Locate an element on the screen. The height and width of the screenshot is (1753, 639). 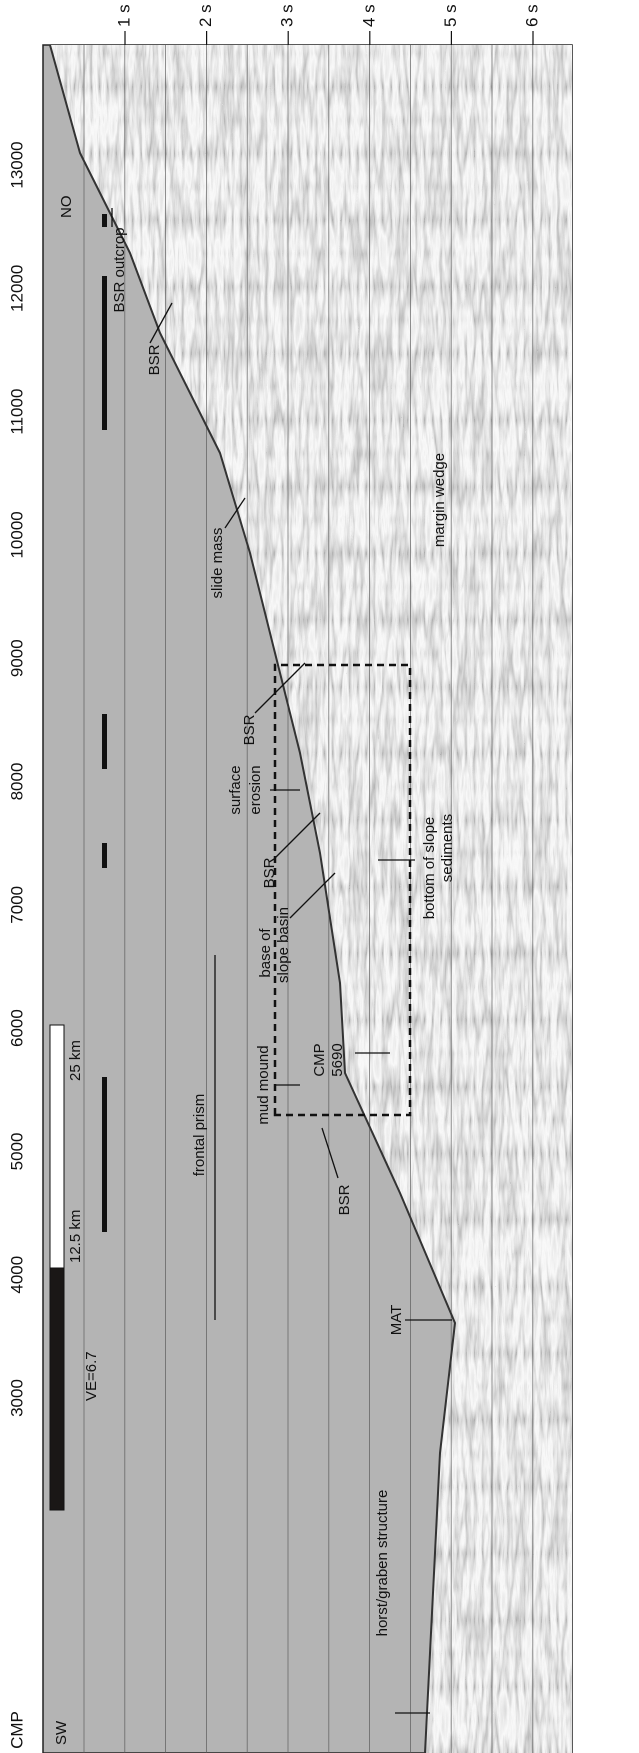
annotation: surface is located at coordinates (235, 789).